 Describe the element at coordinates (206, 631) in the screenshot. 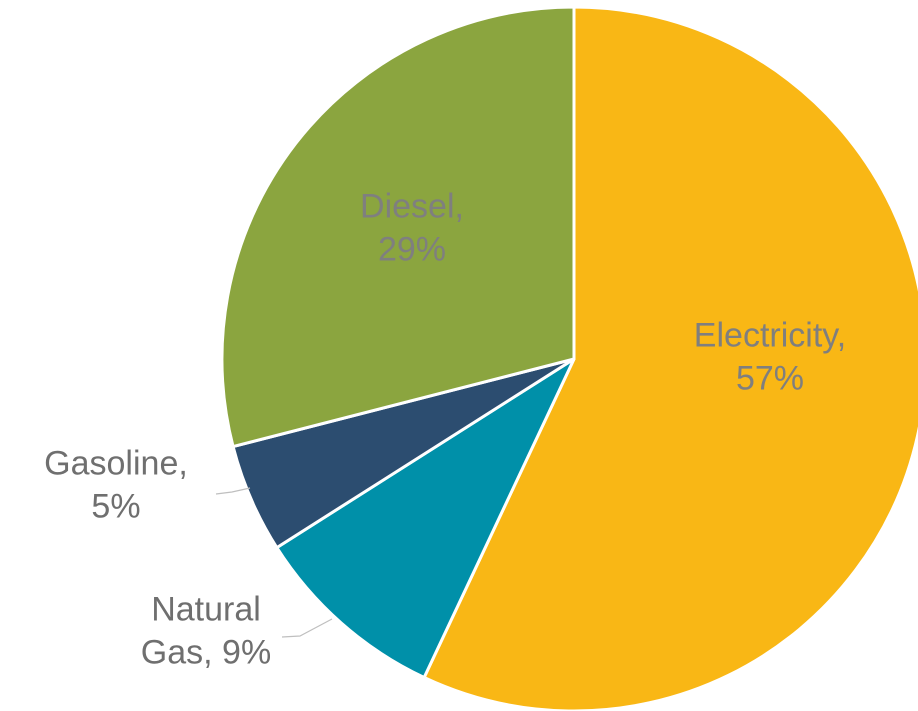

I see `data-label-natural-gas: Natural Gas, 9%` at that location.